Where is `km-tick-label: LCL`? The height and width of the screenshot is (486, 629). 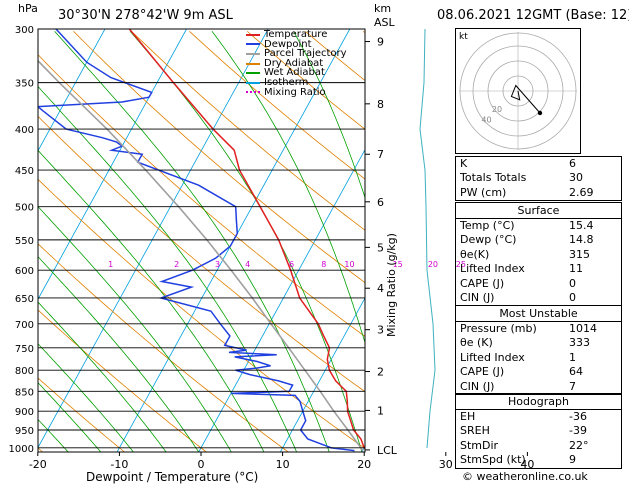
km-tick-label: LCL is located at coordinates (387, 450).